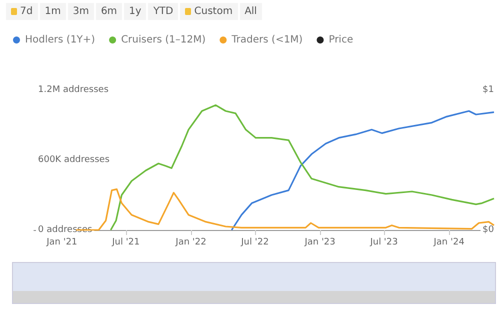 The width and height of the screenshot is (500, 312). What do you see at coordinates (73, 90) in the screenshot?
I see `y-tick-label: 1.2M addresses` at bounding box center [73, 90].